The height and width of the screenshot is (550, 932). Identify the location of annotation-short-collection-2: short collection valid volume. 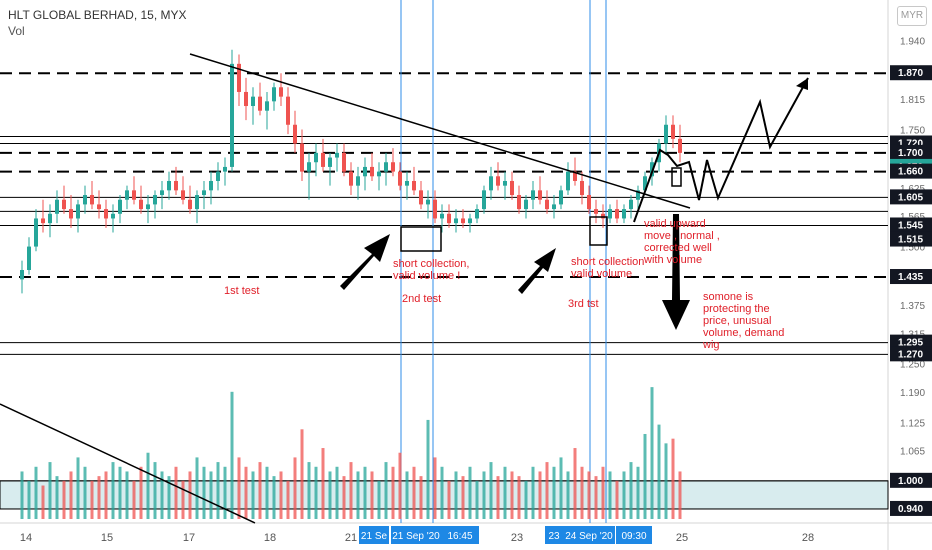
(608, 268).